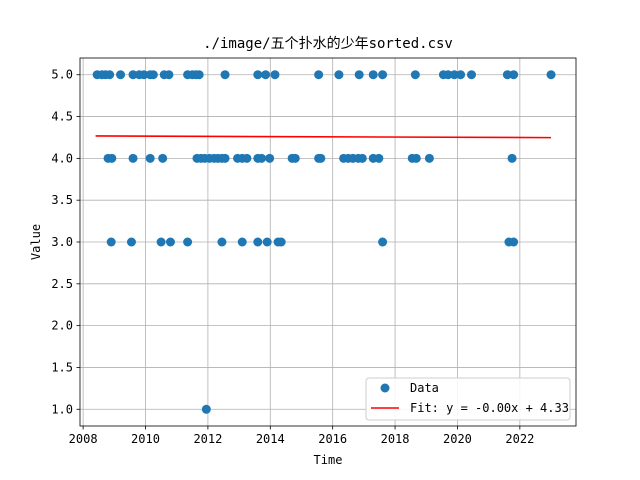  I want to click on y-tick-label-0: 1.0, so click(62, 409).